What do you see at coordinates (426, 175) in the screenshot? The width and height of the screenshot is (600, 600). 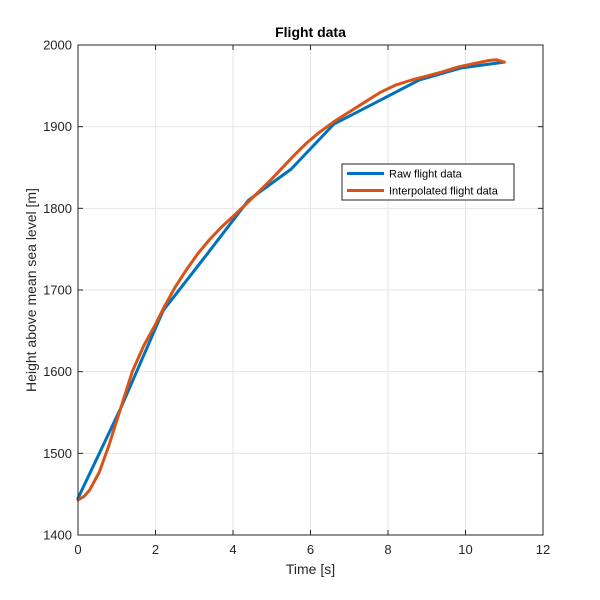 I see `legend-label-raw: Raw flight data` at bounding box center [426, 175].